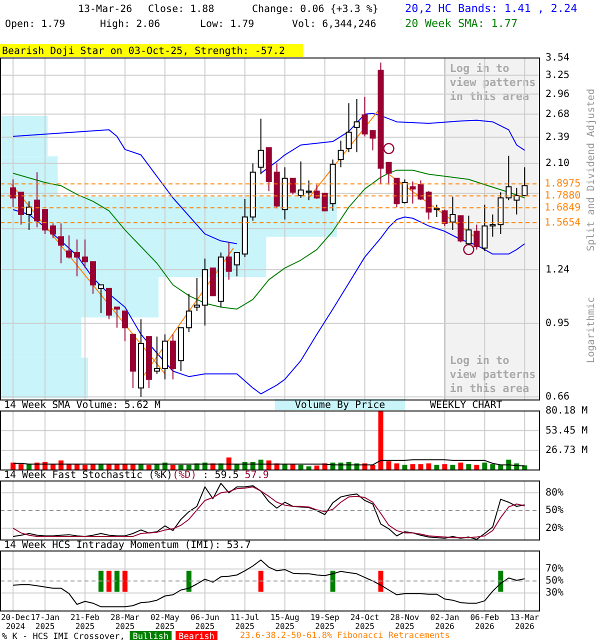 The width and height of the screenshot is (600, 640). I want to click on x-tick-label: 06-Feb 2026, so click(485, 622).